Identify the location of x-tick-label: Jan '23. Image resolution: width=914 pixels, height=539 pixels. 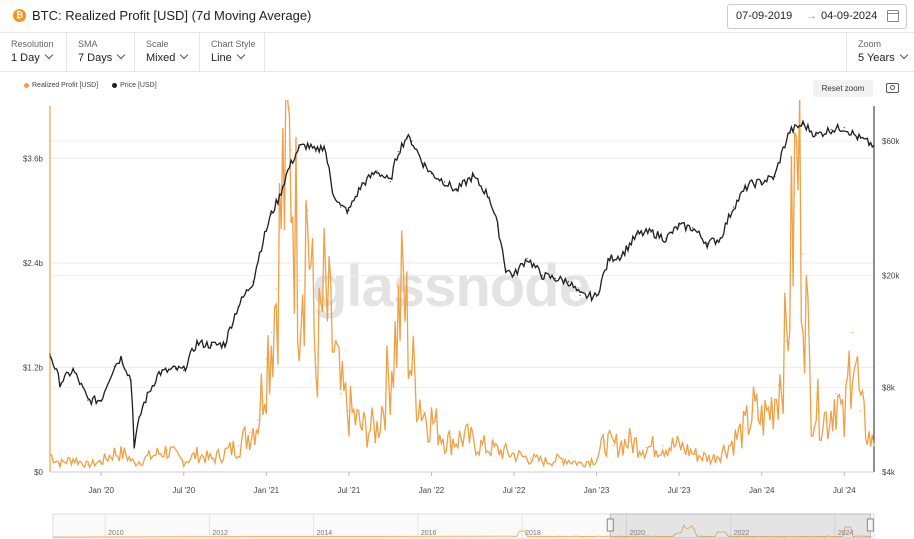
(597, 490).